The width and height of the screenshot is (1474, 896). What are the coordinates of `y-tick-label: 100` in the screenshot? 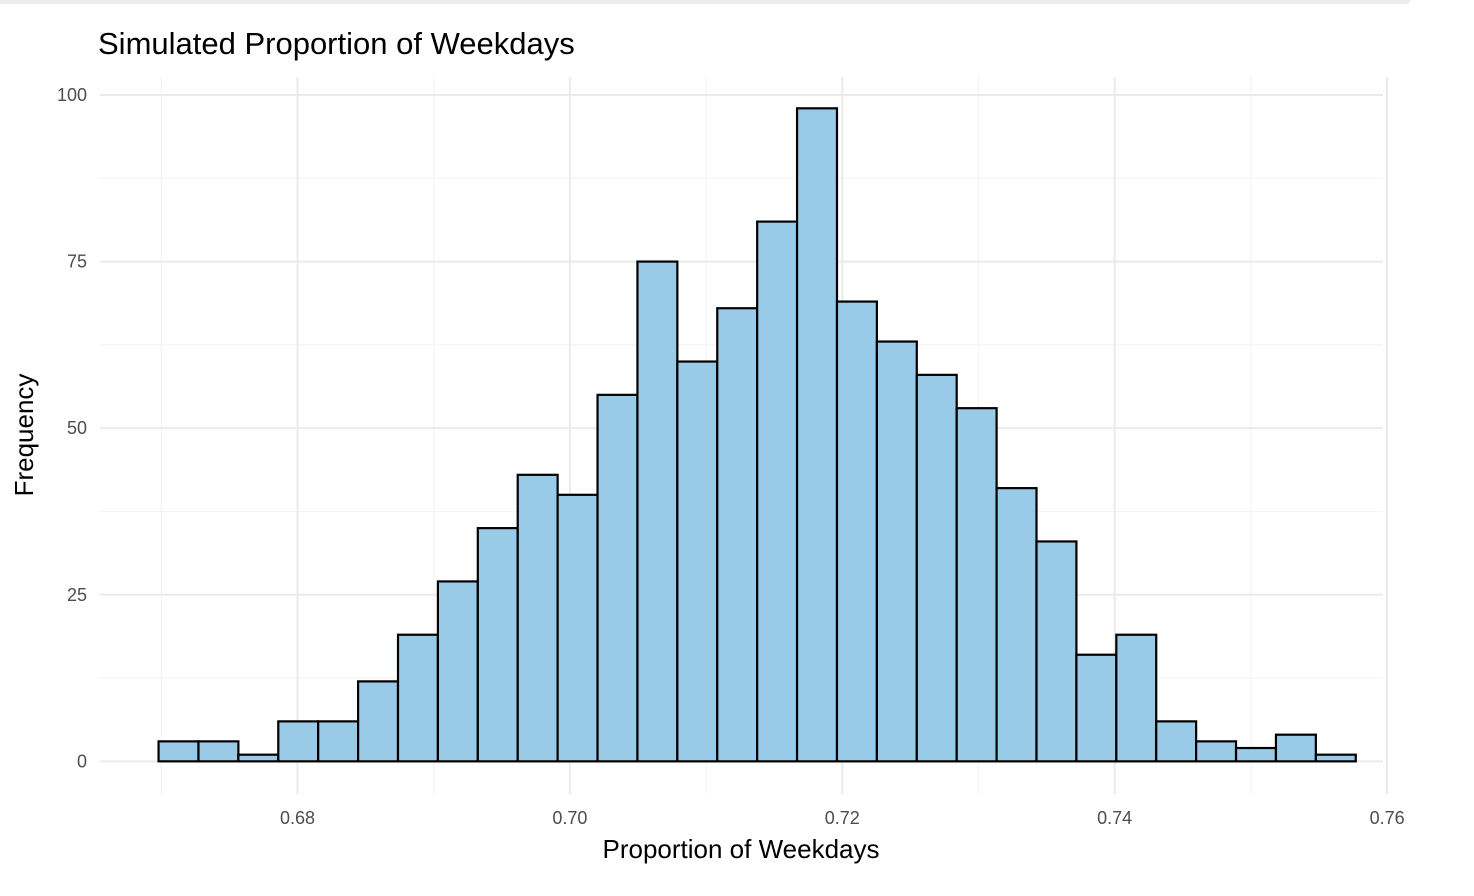 It's located at (72, 95).